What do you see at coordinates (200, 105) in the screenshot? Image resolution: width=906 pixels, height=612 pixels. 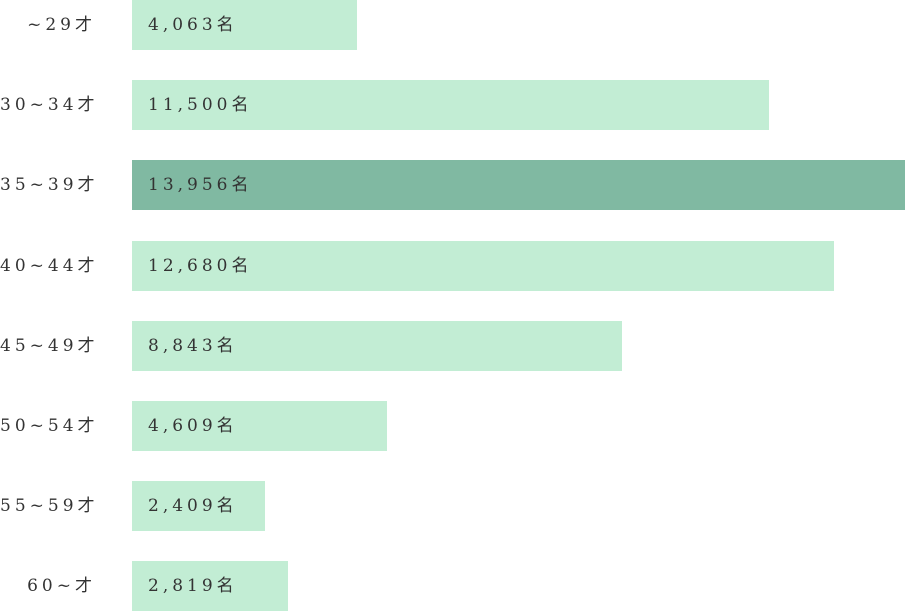 I see `value-label: 11,500名` at bounding box center [200, 105].